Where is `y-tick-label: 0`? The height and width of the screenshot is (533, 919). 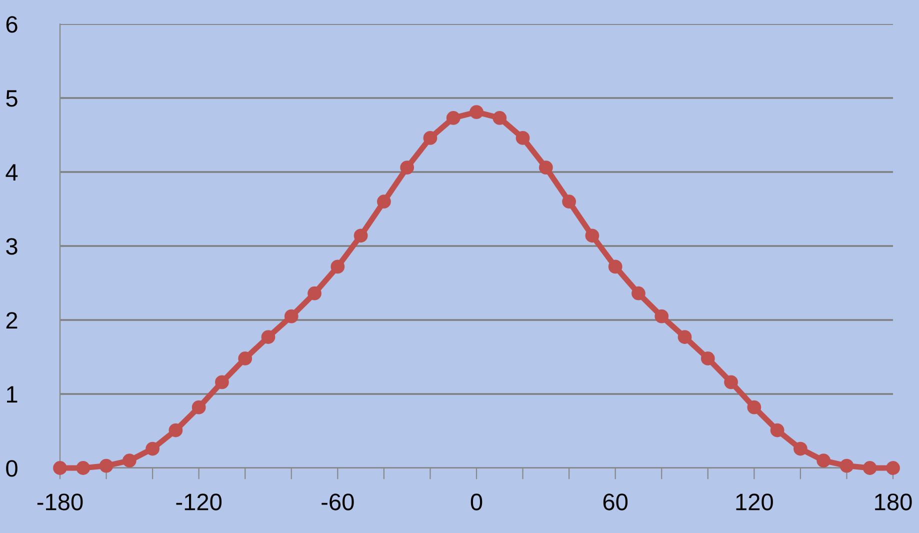 y-tick-label: 0 is located at coordinates (12, 468).